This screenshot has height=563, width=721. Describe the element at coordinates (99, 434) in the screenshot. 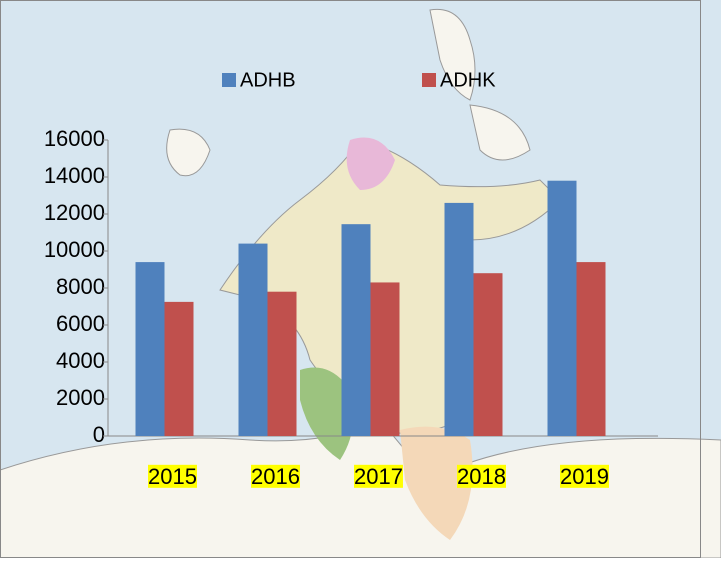

I see `y-tick-label: 0` at that location.